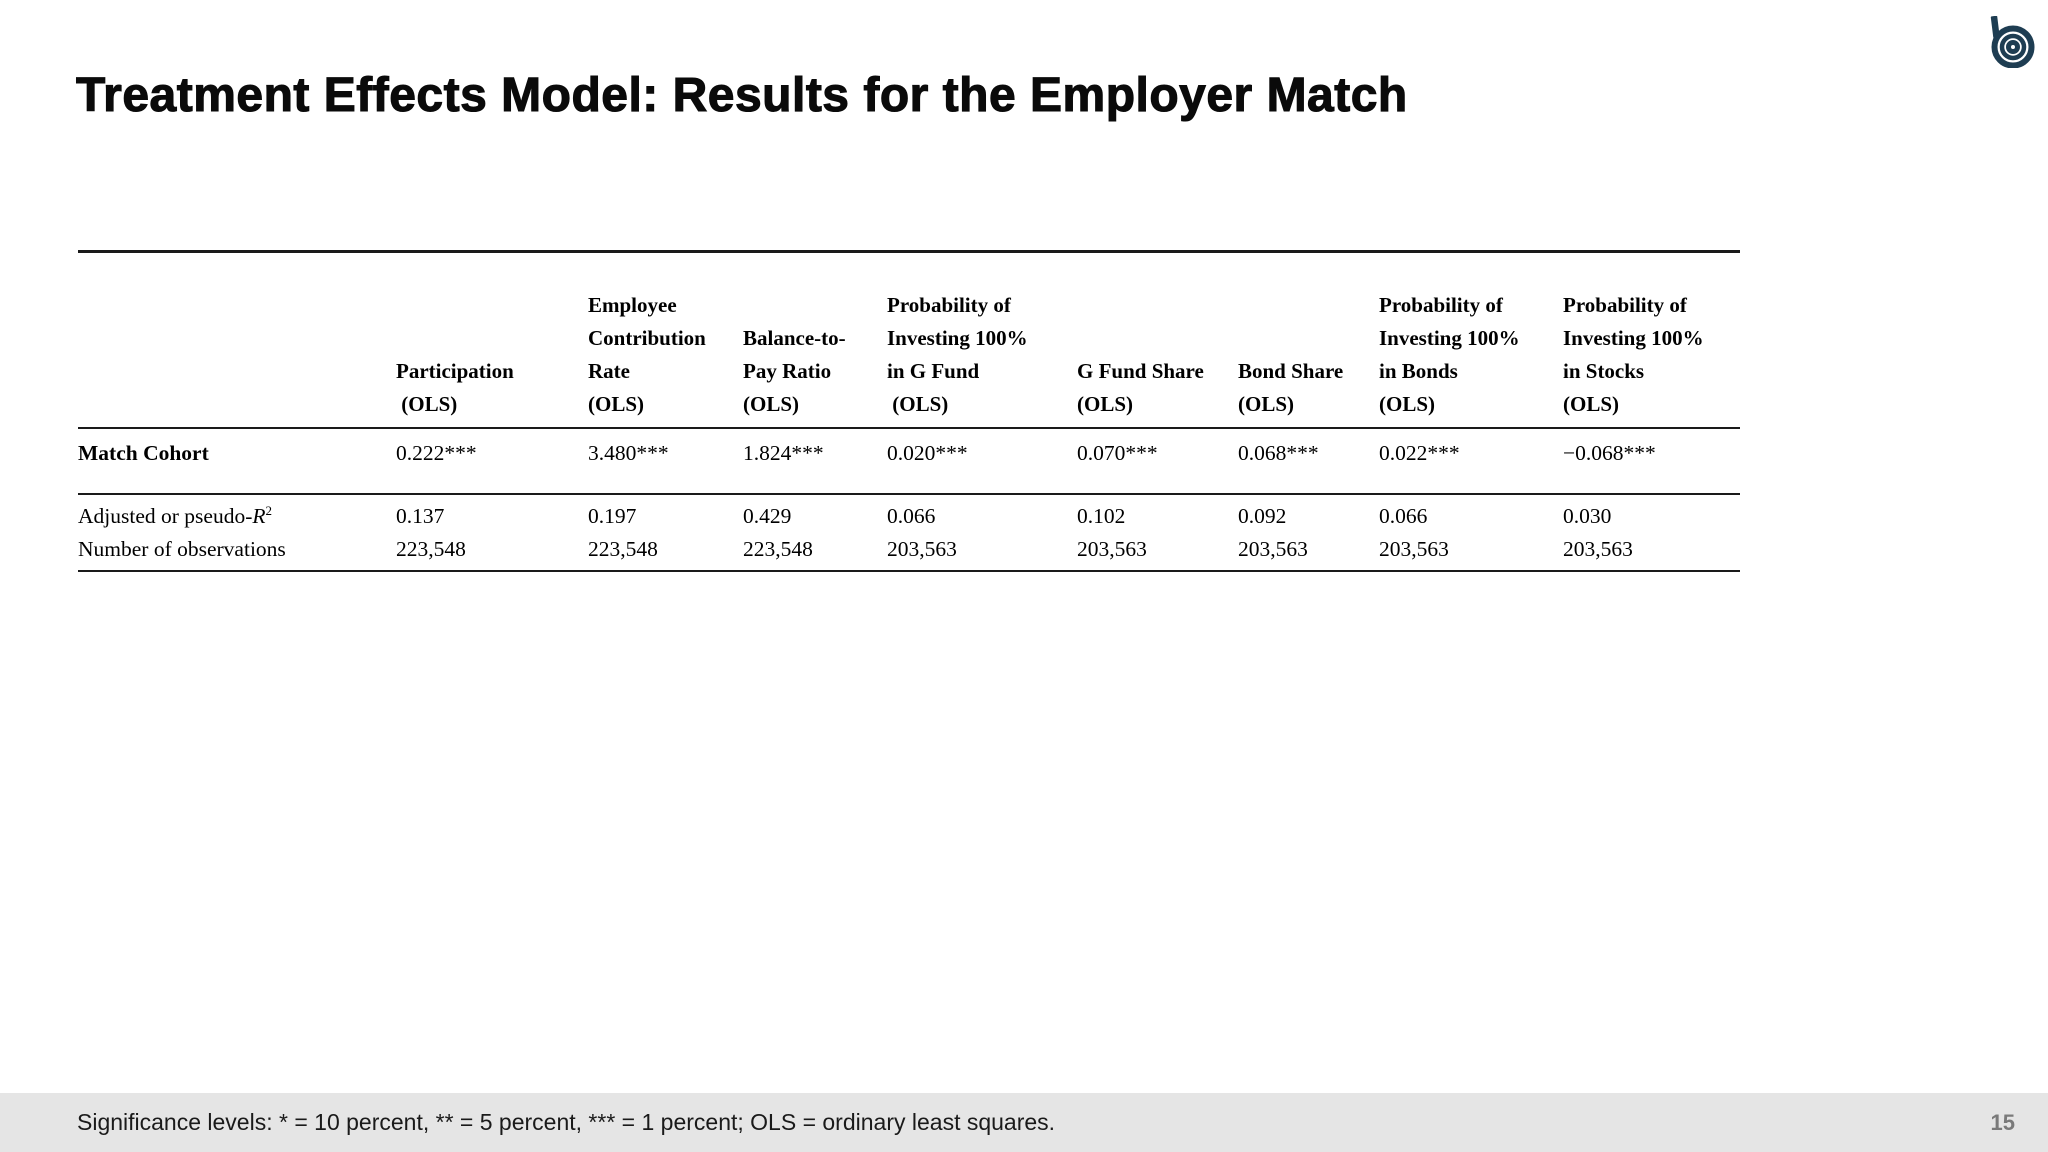 Image resolution: width=2048 pixels, height=1152 pixels. Describe the element at coordinates (420, 516) in the screenshot. I see `table-cell: 0.137` at that location.